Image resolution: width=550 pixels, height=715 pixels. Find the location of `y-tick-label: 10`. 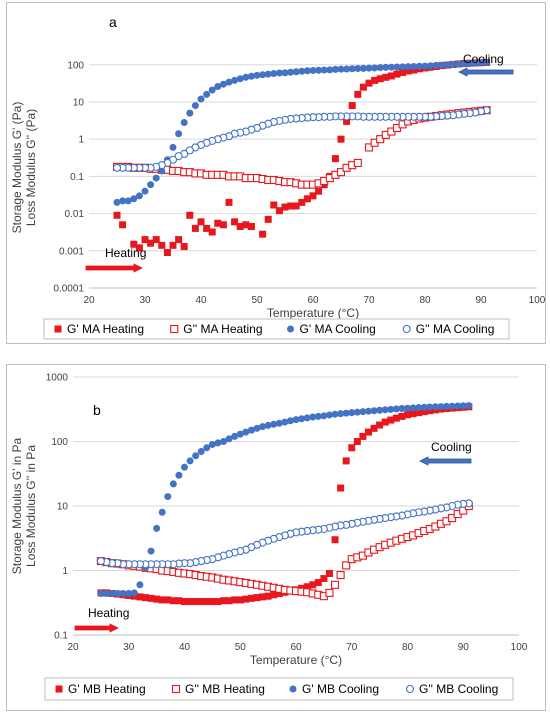

y-tick-label: 10 is located at coordinates (79, 102).